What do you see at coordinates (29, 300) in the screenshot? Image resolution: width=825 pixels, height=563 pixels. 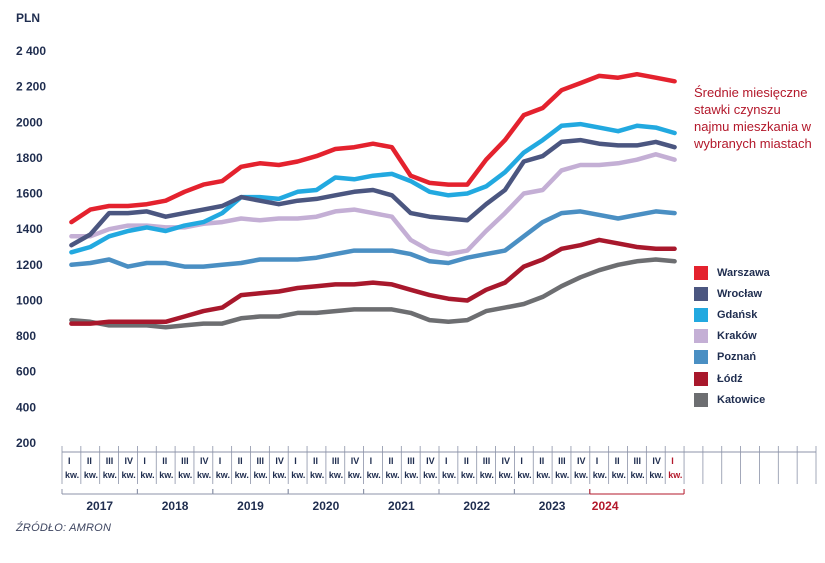 I see `y-tick-label: 1000` at bounding box center [29, 300].